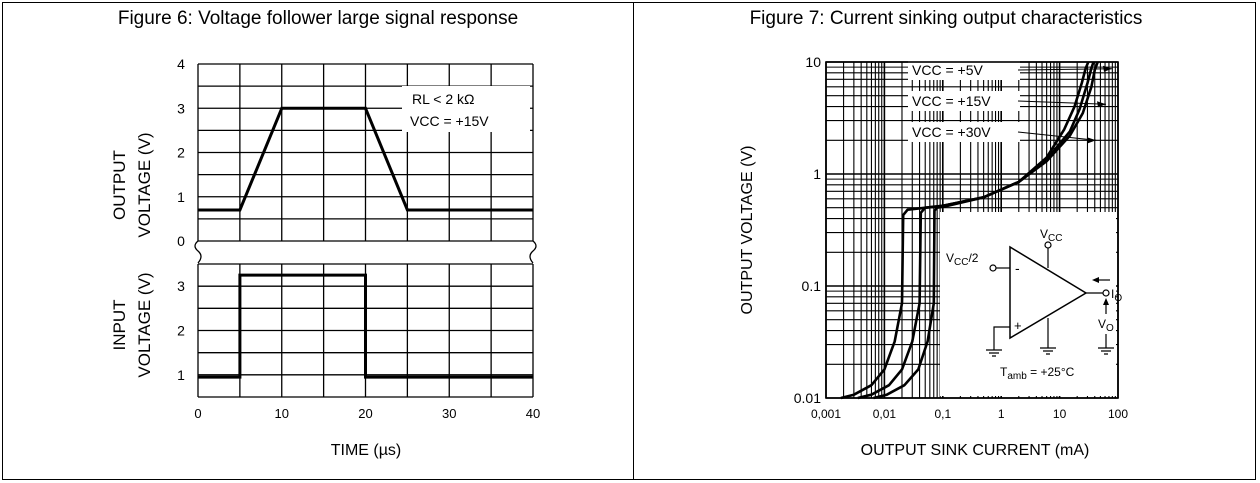 The height and width of the screenshot is (483, 1260). What do you see at coordinates (181, 241) in the screenshot?
I see `fig6-output-ytick: 0` at bounding box center [181, 241].